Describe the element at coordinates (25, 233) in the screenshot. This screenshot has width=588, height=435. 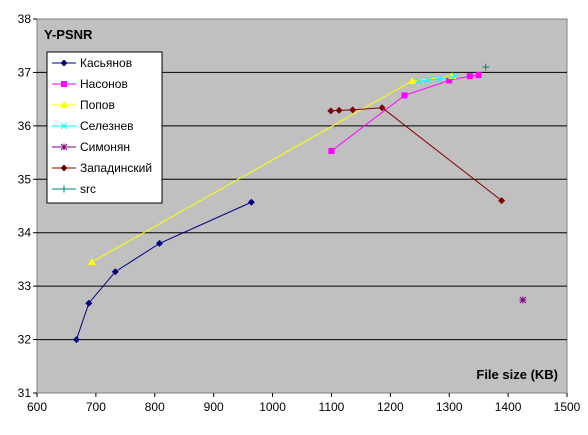
I see `y-tick-label: 34` at that location.